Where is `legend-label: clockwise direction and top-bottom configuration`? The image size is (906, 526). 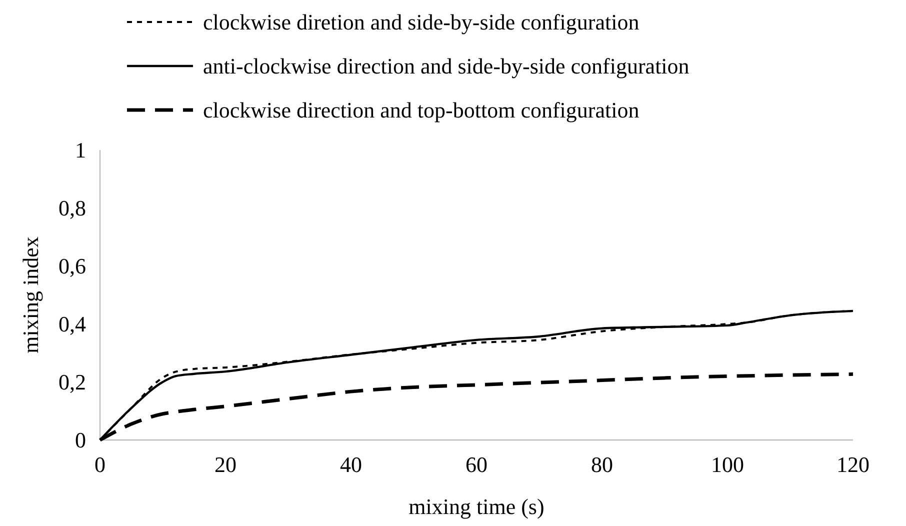
legend-label: clockwise direction and top-bottom configuration is located at coordinates (421, 110).